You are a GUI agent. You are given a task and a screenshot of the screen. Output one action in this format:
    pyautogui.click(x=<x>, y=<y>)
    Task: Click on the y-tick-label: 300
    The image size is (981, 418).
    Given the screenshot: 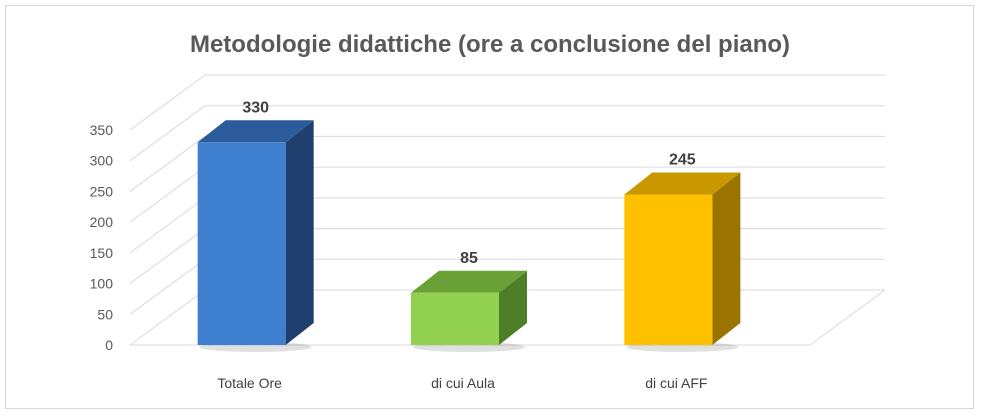 What is the action you would take?
    pyautogui.click(x=102, y=161)
    